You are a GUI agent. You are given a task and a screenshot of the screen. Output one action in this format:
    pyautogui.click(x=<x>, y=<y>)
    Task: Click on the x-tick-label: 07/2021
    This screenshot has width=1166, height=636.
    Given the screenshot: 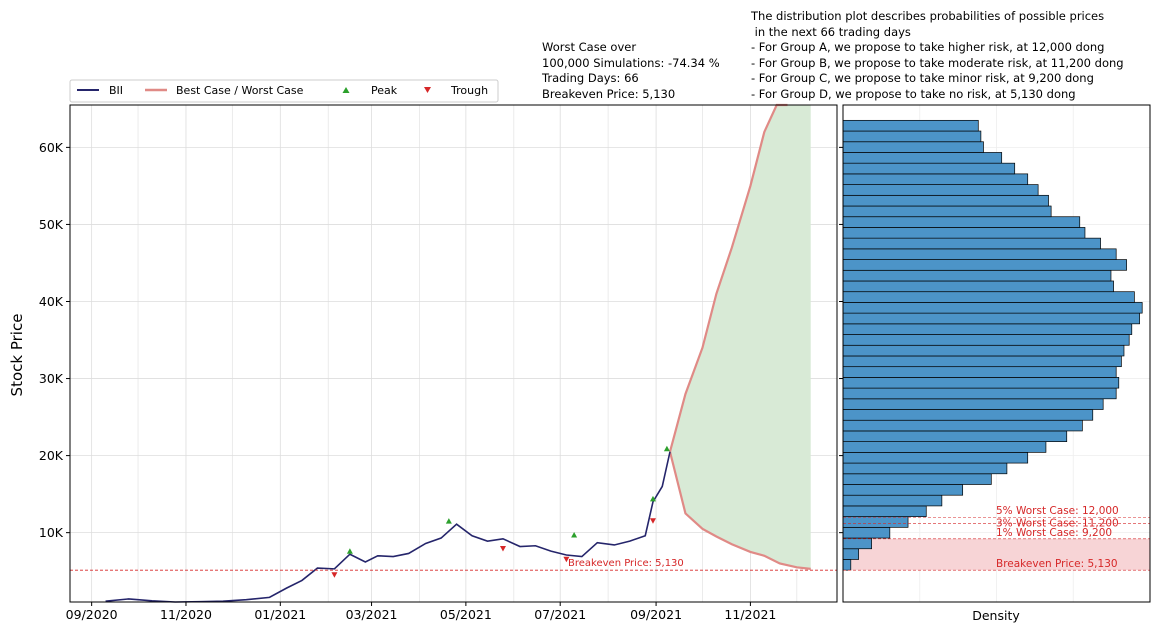 What is the action you would take?
    pyautogui.click(x=560, y=614)
    